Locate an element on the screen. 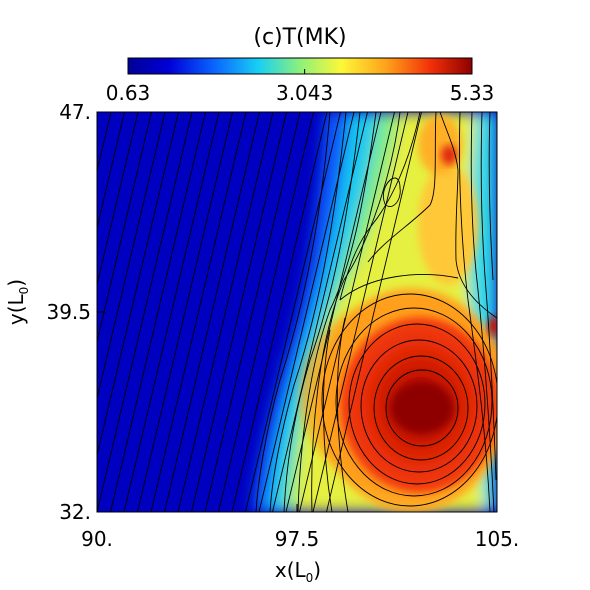 The width and height of the screenshot is (590, 590). colorbar-tick-label: 5.33 is located at coordinates (472, 93).